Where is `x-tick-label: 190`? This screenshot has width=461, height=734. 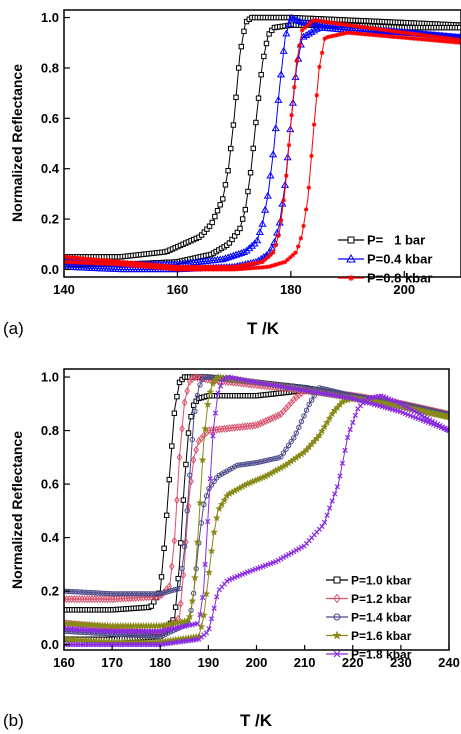 x-tick-label: 190 is located at coordinates (209, 662).